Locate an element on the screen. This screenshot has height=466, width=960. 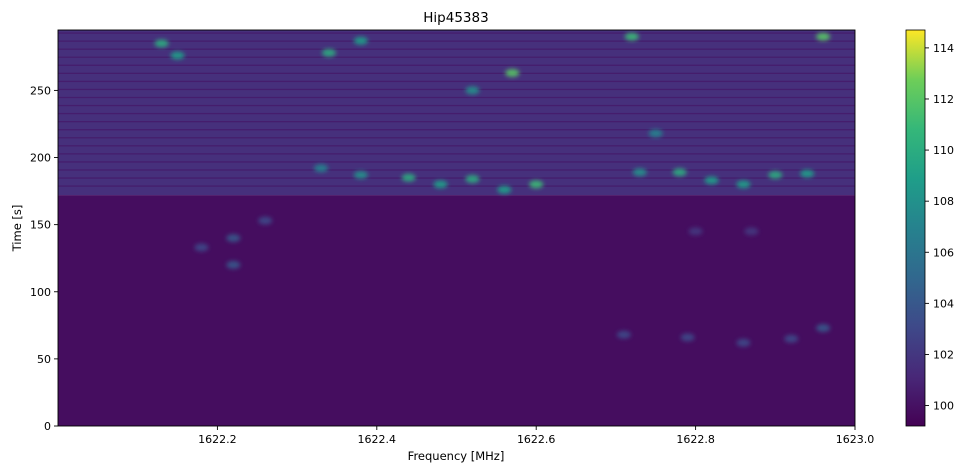
y-tick-label: 100 is located at coordinates (40, 292).